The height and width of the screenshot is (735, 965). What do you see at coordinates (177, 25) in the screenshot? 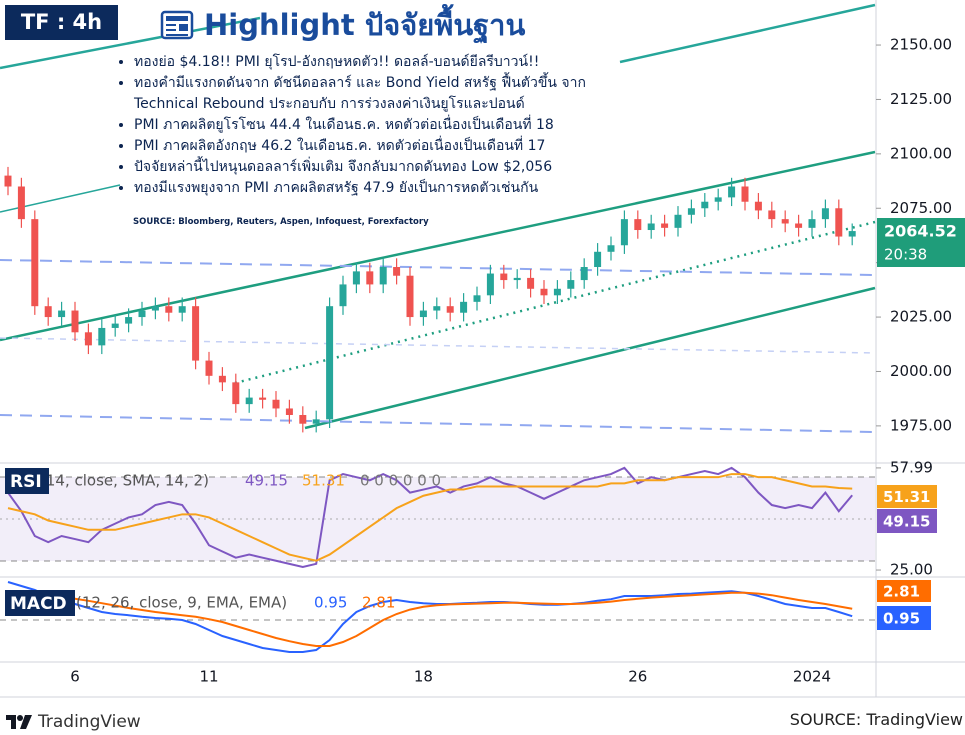
I see `news-icon` at bounding box center [177, 25].